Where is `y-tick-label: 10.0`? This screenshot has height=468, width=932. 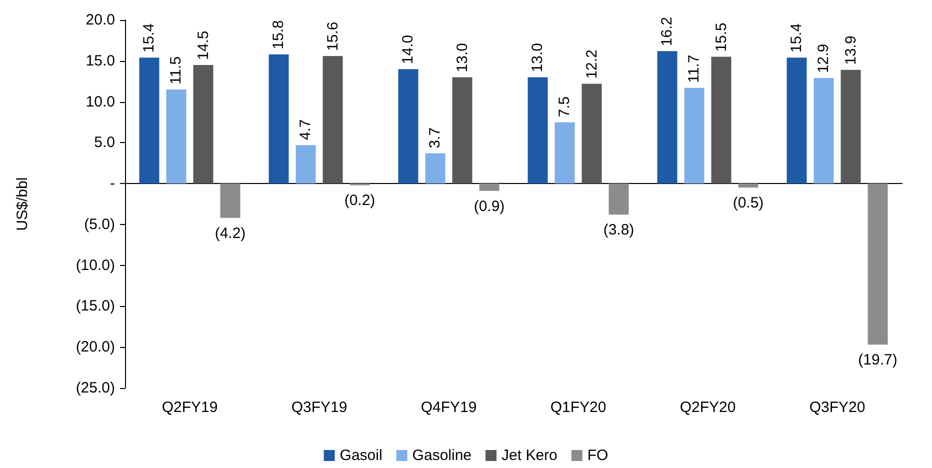 y-tick-label: 10.0 is located at coordinates (100, 101).